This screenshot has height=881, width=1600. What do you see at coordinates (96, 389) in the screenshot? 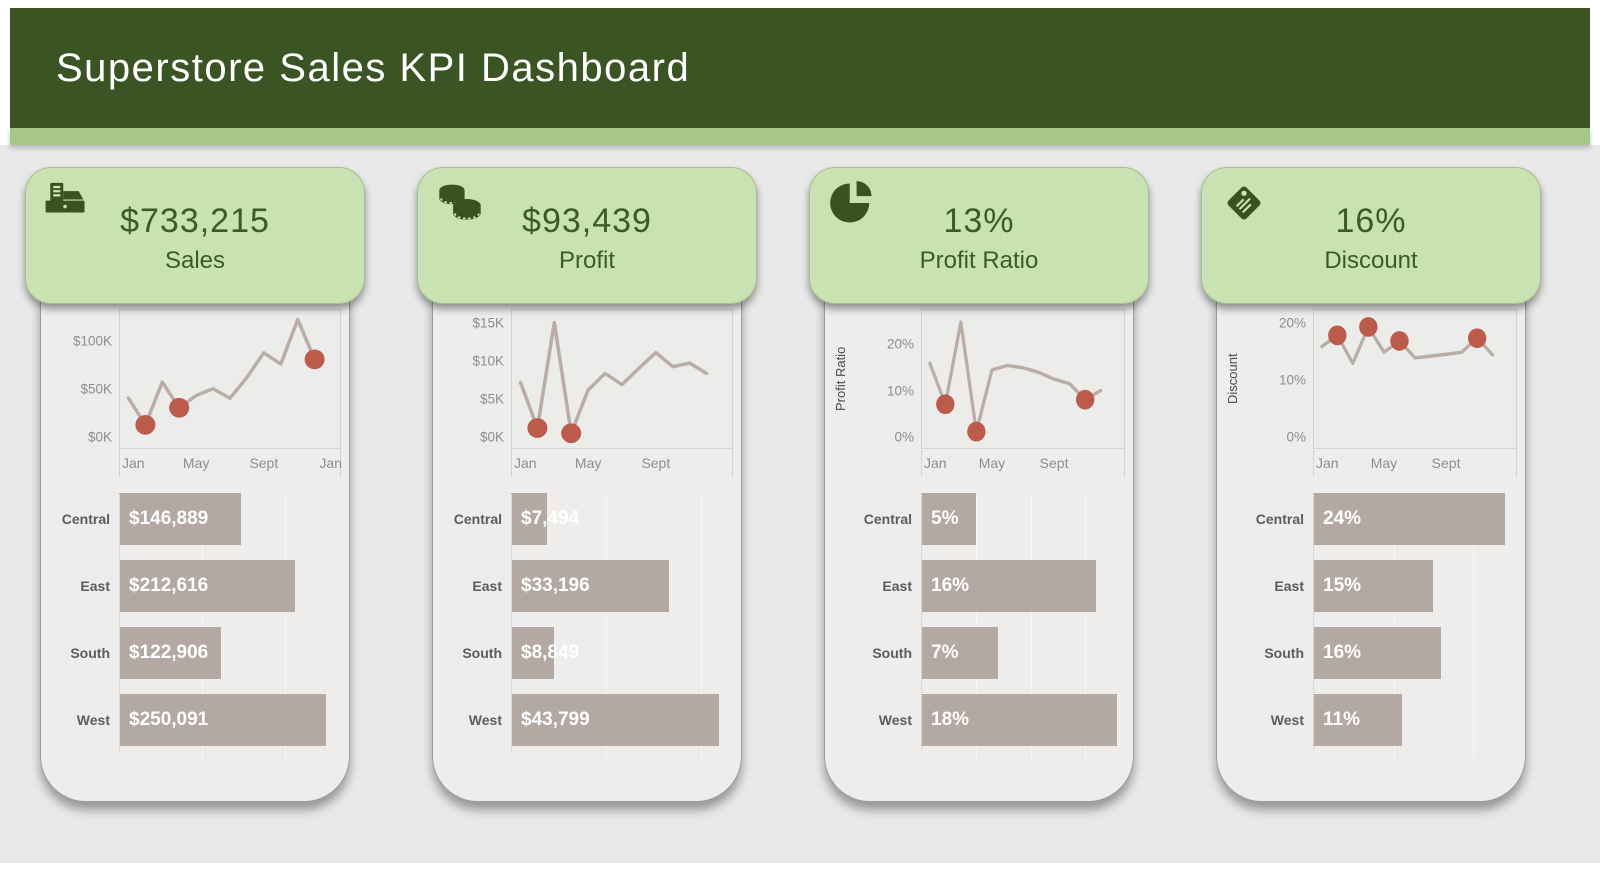
I see `y-tick-label: $50K` at bounding box center [96, 389].